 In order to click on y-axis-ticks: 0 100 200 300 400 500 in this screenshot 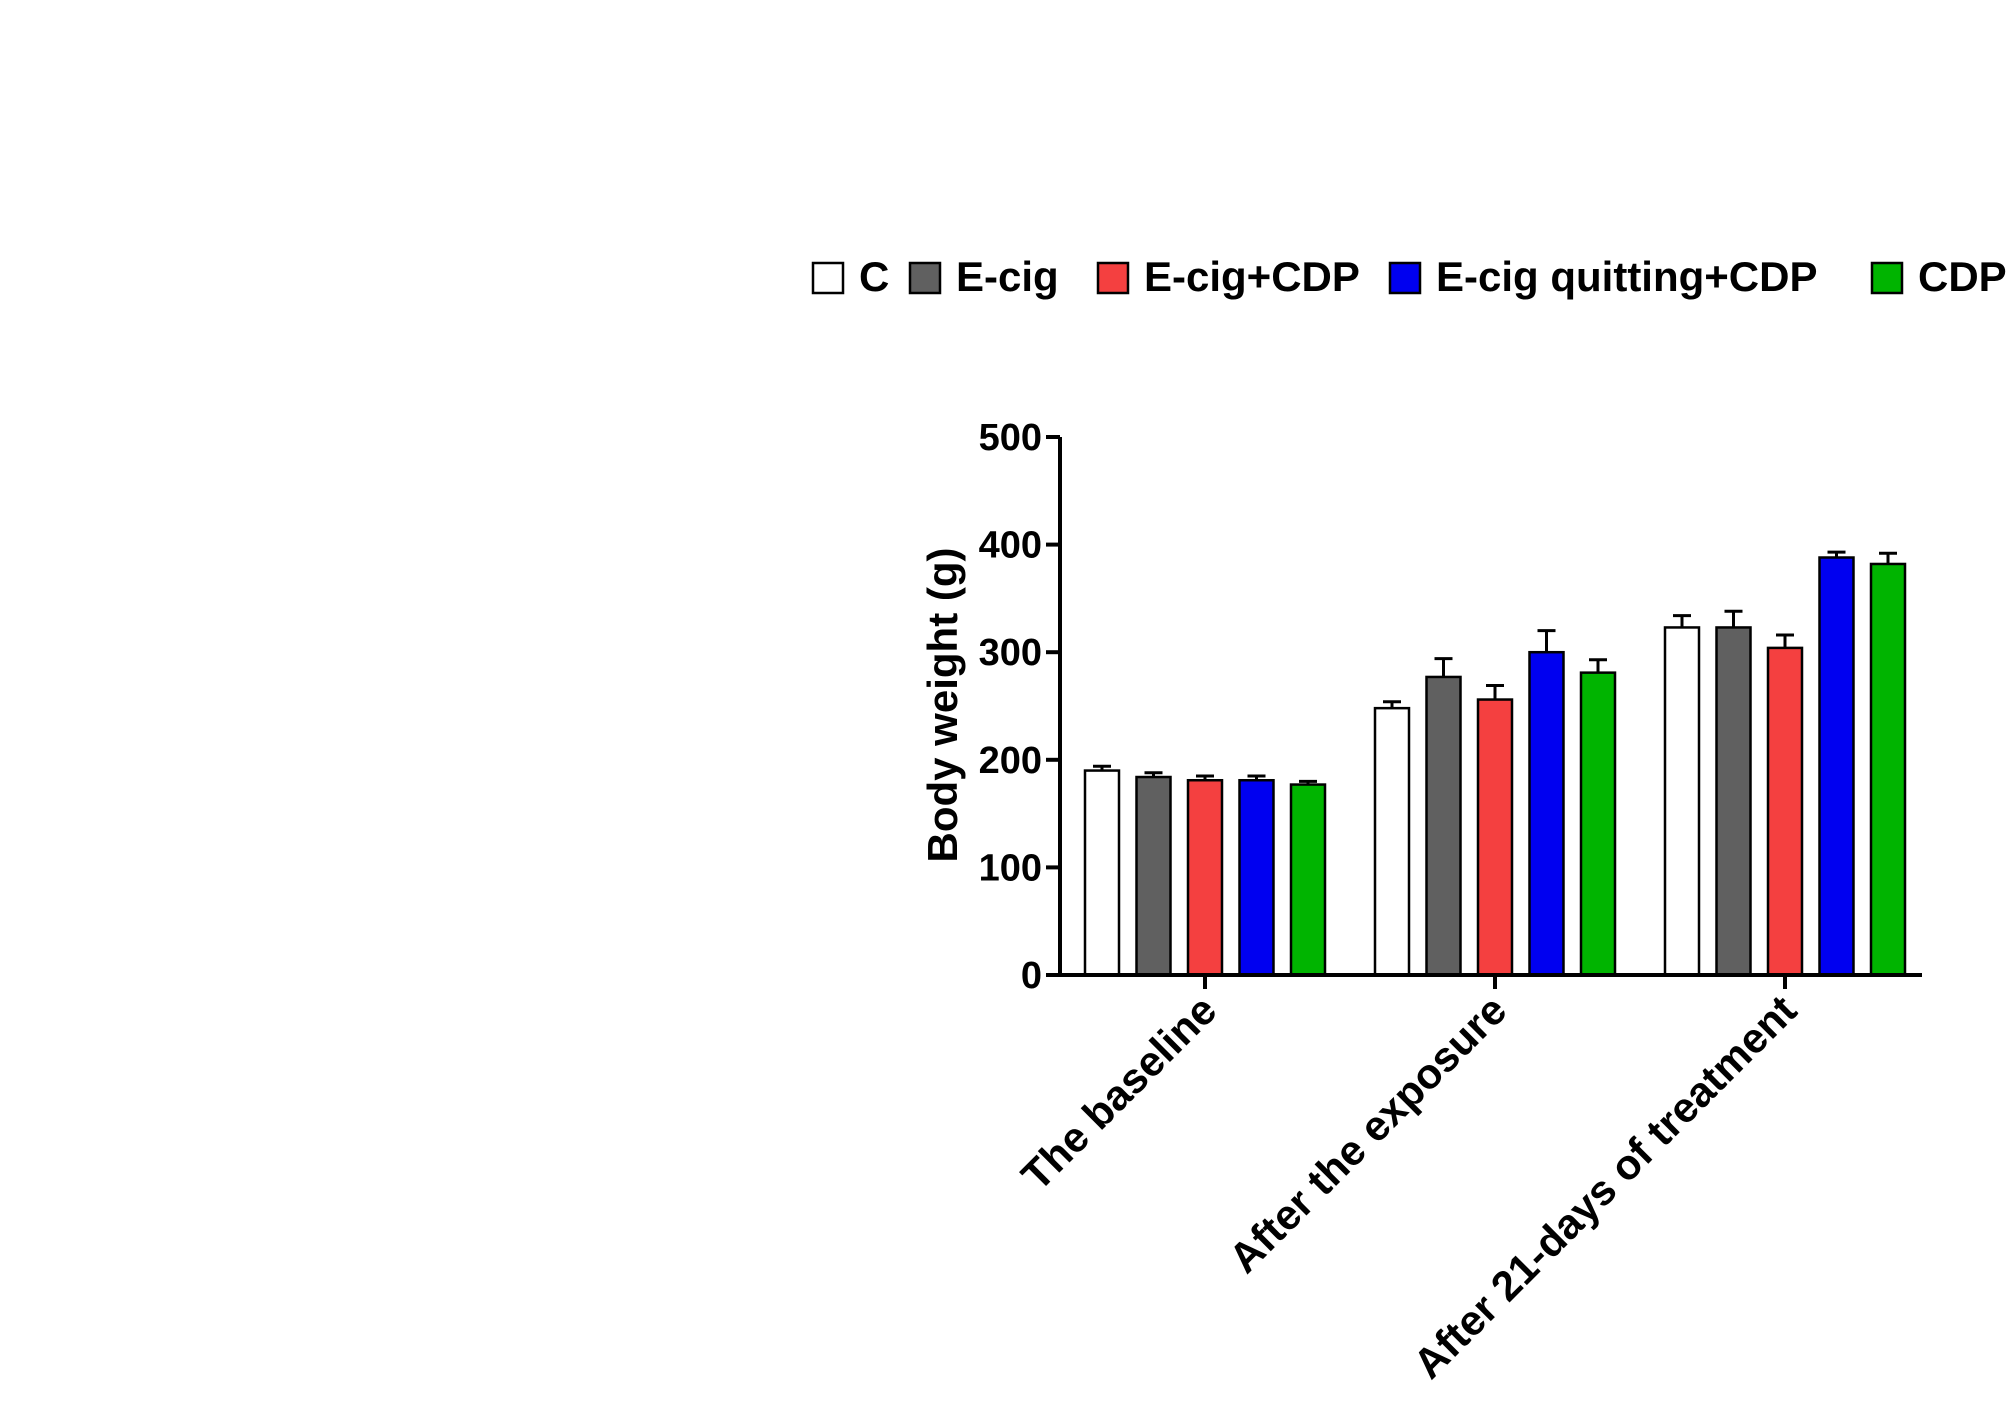, I will do `click(1019, 707)`.